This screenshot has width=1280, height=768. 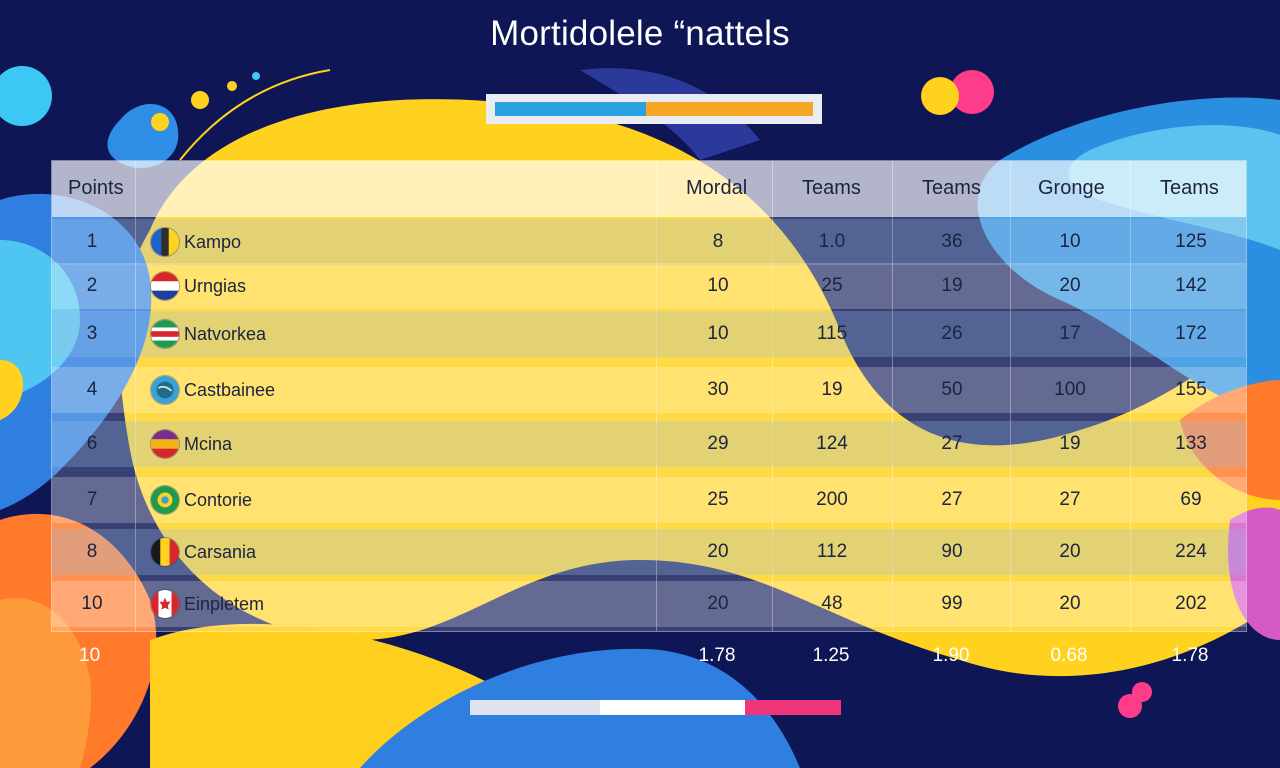 I want to click on row-rank: 8, so click(x=92, y=551).